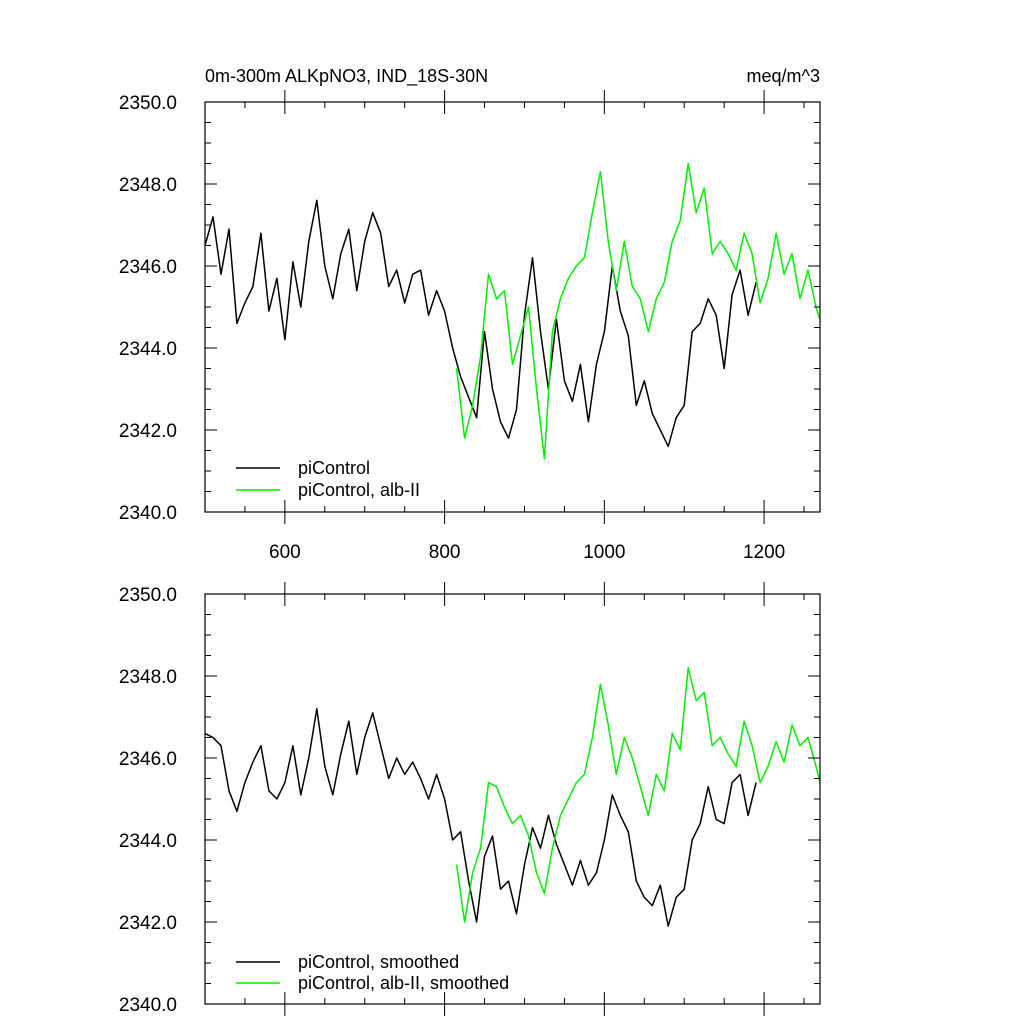 The height and width of the screenshot is (1024, 1024). What do you see at coordinates (783, 76) in the screenshot?
I see `units-label: meq/m^3` at bounding box center [783, 76].